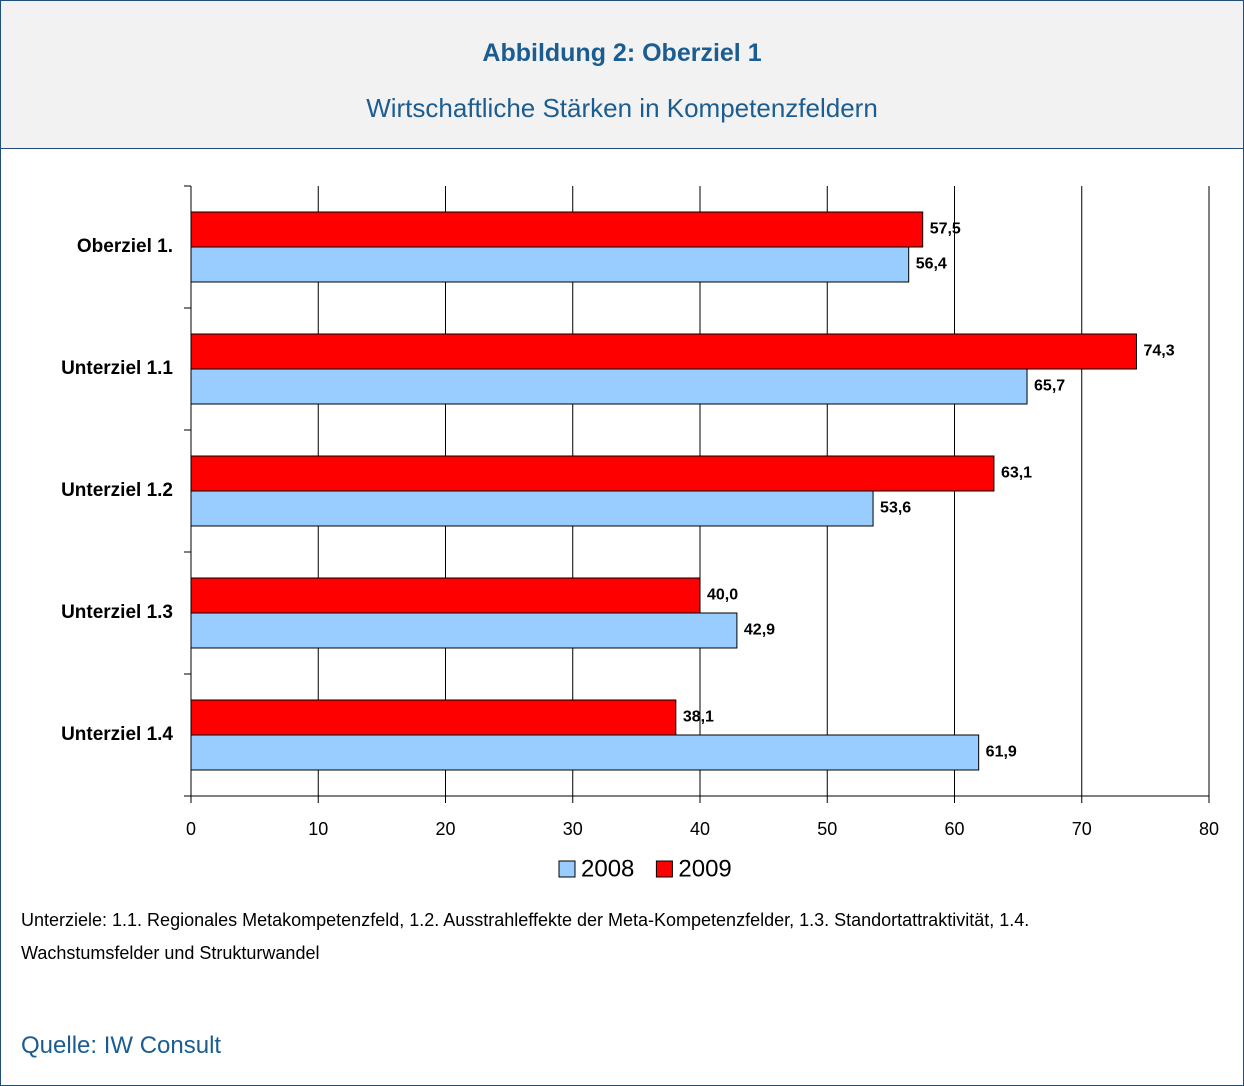 This screenshot has width=1244, height=1086. What do you see at coordinates (700, 829) in the screenshot?
I see `x-tick-label: 40` at bounding box center [700, 829].